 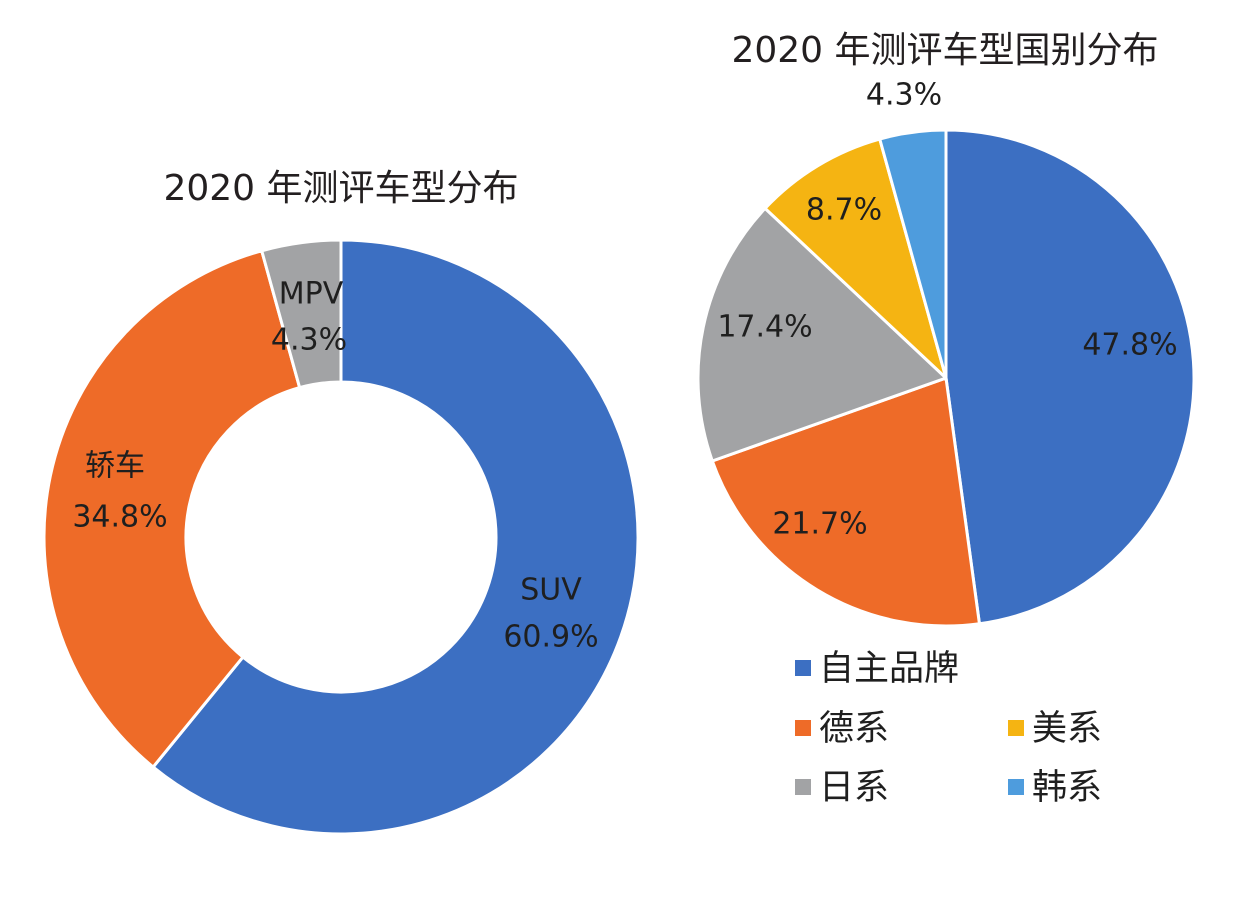 What do you see at coordinates (764, 327) in the screenshot?
I see `label-japanese-value: 17.4%` at bounding box center [764, 327].